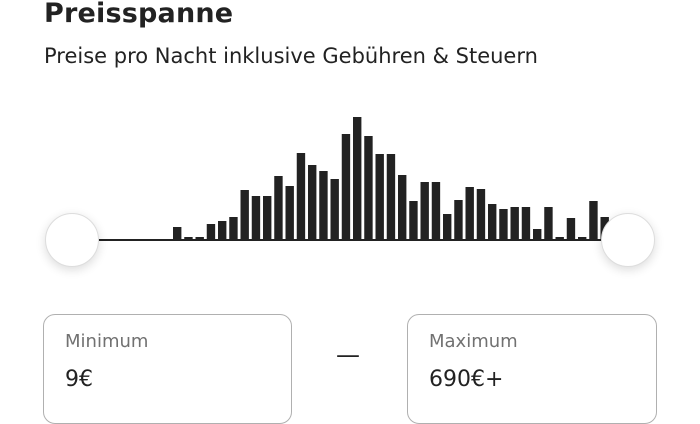  I want to click on range-slider-min-handle, so click(72, 240).